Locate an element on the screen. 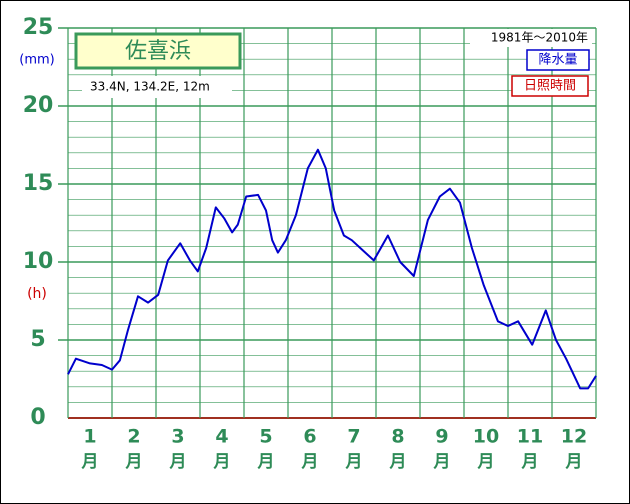 This screenshot has height=504, width=630. x-tick-label: 5 is located at coordinates (265, 437).